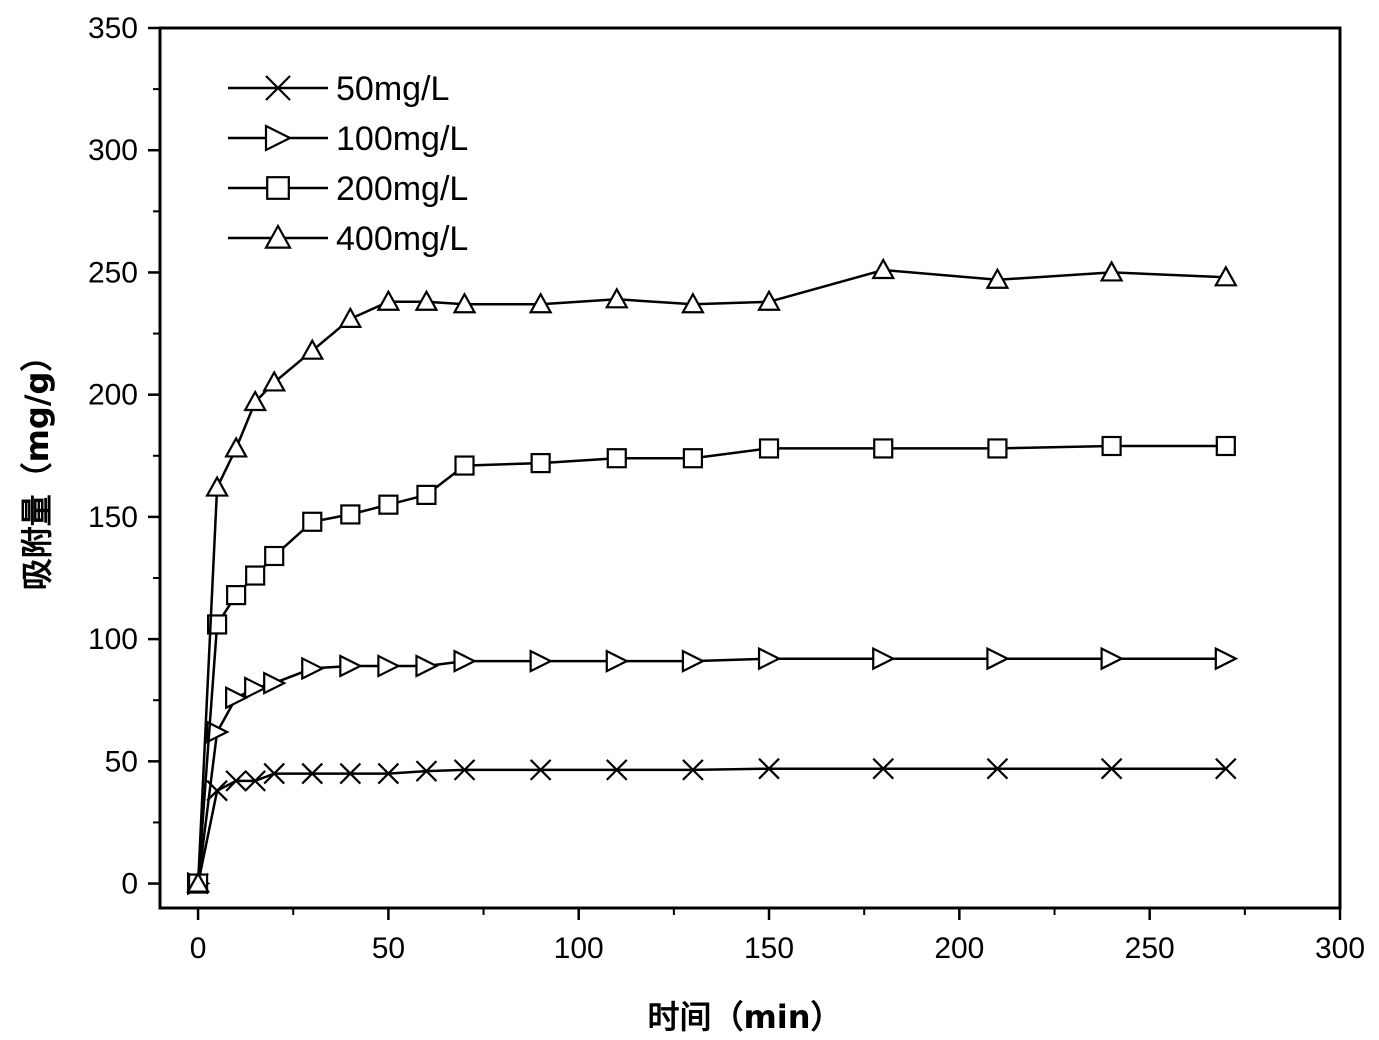  What do you see at coordinates (1150, 948) in the screenshot?
I see `x-tick-label: 250` at bounding box center [1150, 948].